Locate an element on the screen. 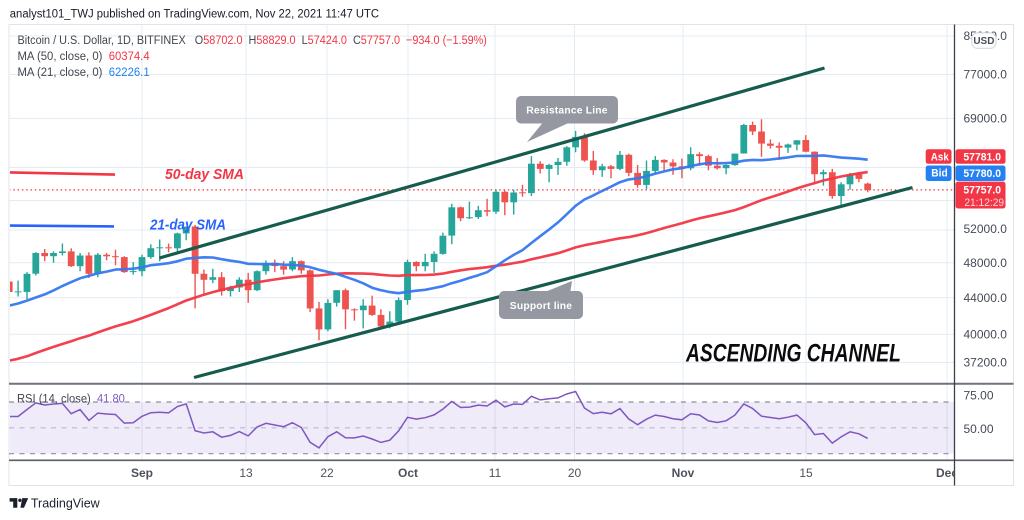  svg-text: Nov is located at coordinates (683, 473).